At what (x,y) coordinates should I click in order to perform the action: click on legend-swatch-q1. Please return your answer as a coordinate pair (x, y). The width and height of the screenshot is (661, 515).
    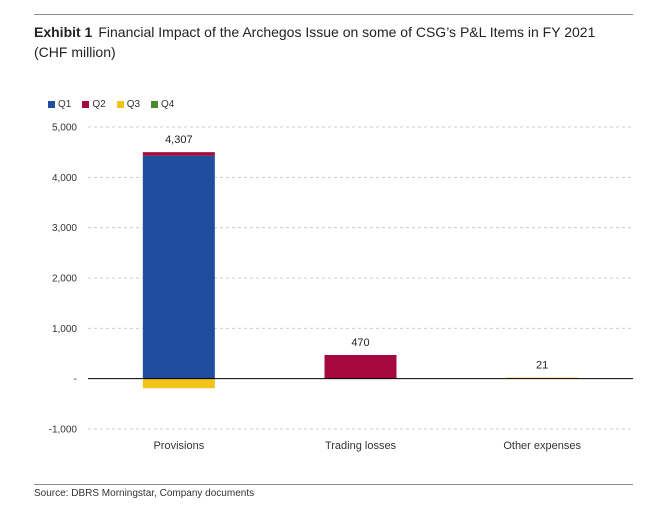
    Looking at the image, I should click on (51, 104).